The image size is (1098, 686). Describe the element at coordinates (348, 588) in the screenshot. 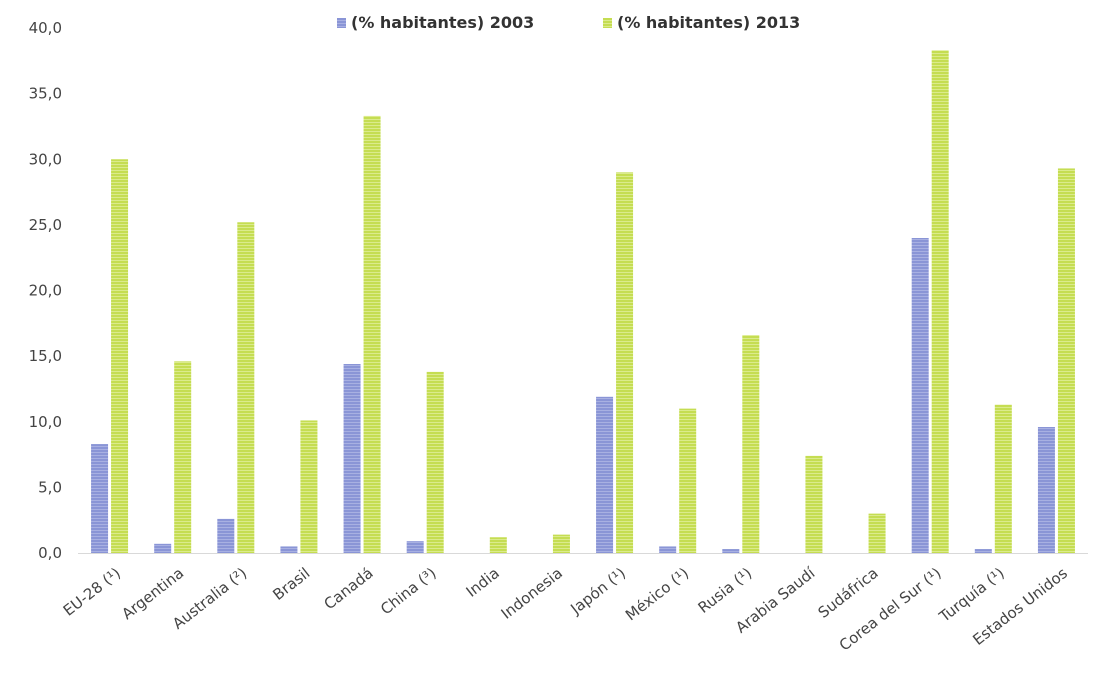

I see `x-tick-label: Canadá` at that location.